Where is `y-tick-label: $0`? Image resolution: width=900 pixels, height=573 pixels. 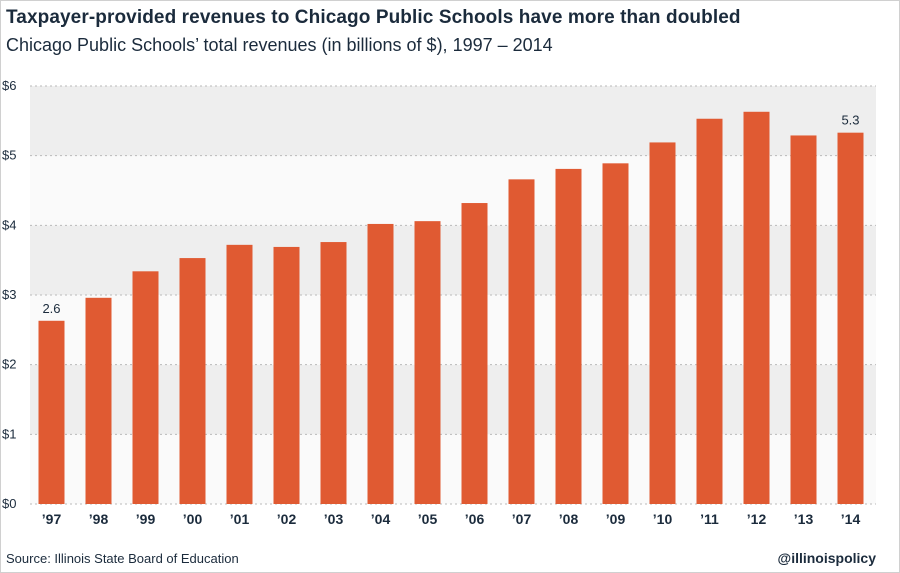 y-tick-label: $0 is located at coordinates (9, 503).